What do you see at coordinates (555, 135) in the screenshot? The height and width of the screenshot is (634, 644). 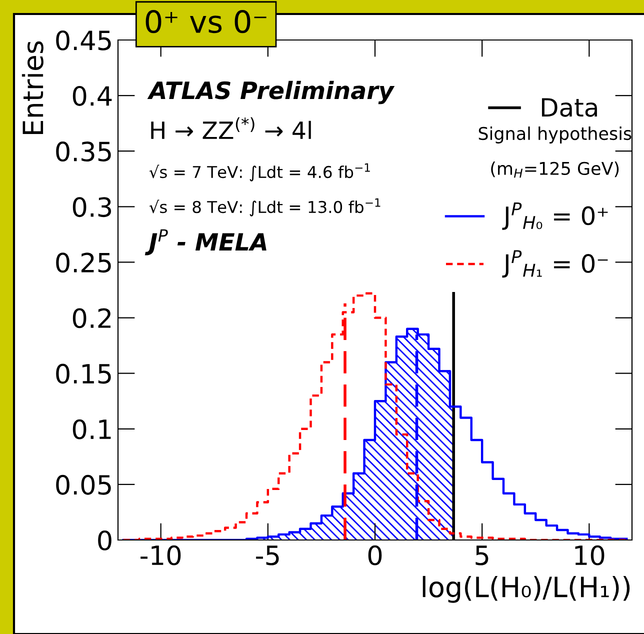 I see `annotation: Signal hypothesis` at bounding box center [555, 135].